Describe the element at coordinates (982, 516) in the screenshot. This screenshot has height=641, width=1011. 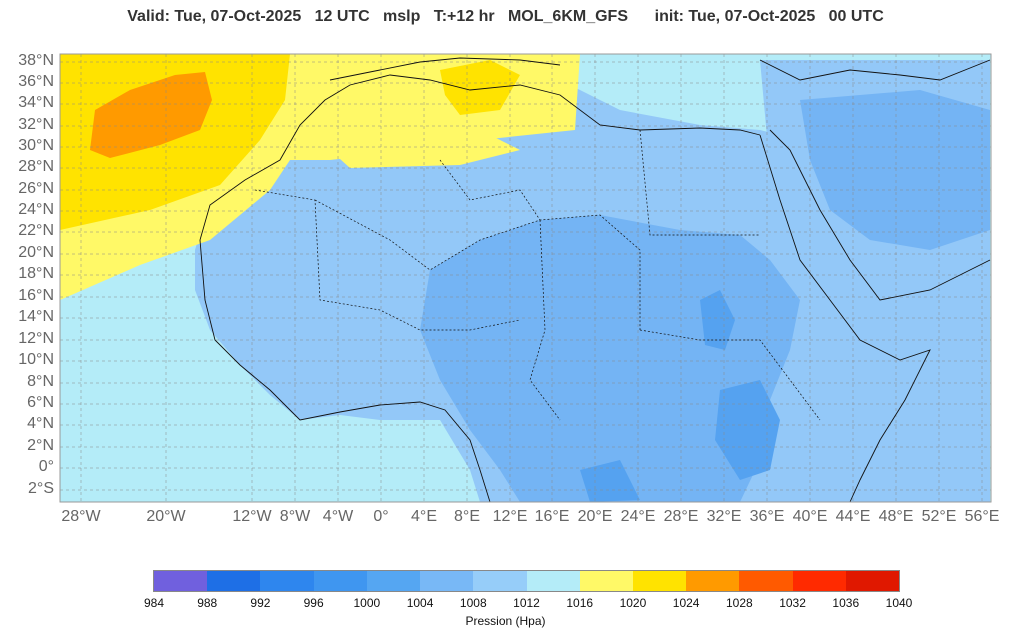
I see `lon-label: 56°E` at that location.